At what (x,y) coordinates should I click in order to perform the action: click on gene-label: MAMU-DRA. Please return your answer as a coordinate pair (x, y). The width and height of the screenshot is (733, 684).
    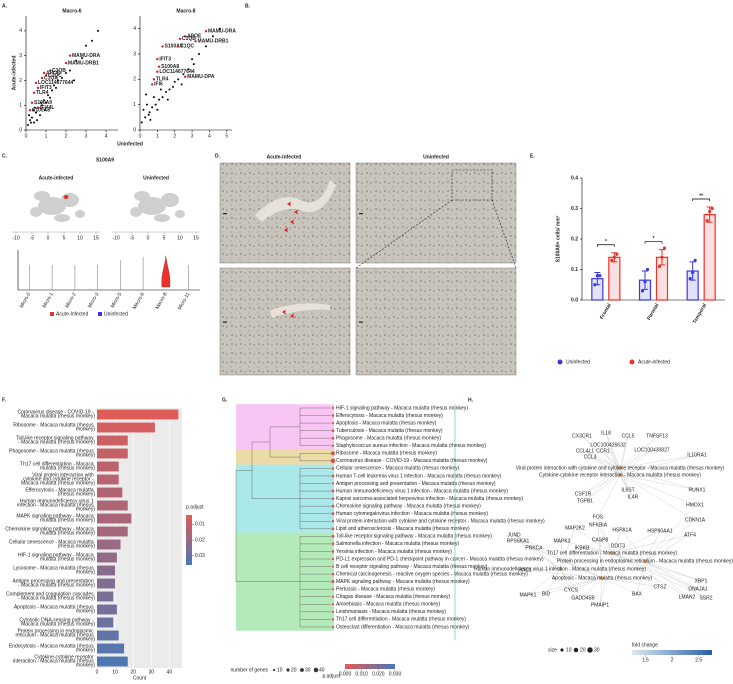
    Looking at the image, I should click on (222, 32).